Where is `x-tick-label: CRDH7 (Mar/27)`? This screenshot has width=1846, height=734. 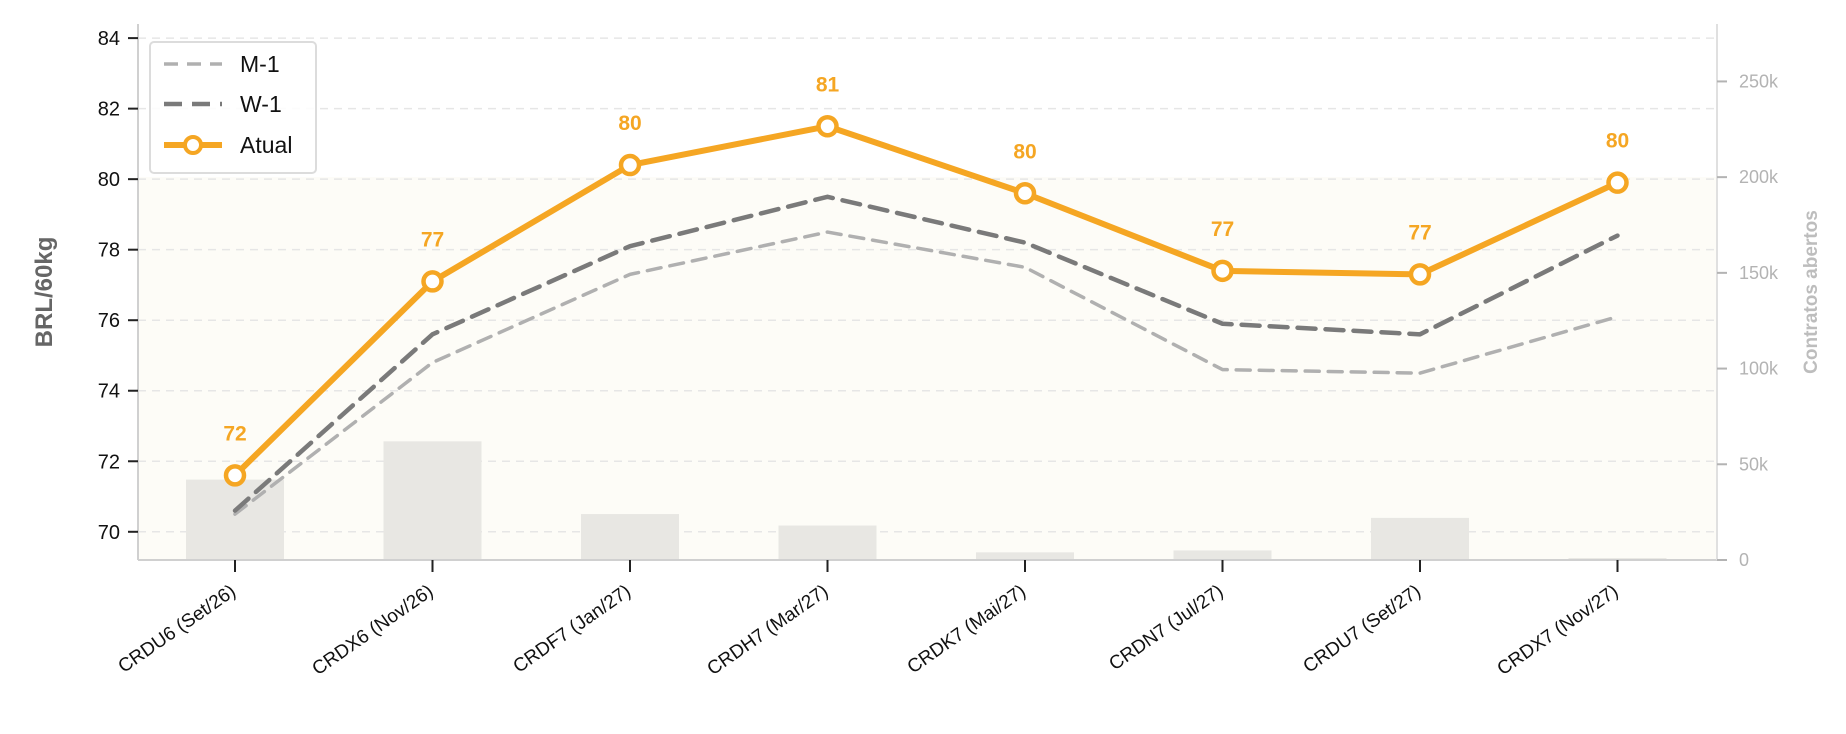 x-tick-label: CRDH7 (Mar/27) is located at coordinates (768, 630).